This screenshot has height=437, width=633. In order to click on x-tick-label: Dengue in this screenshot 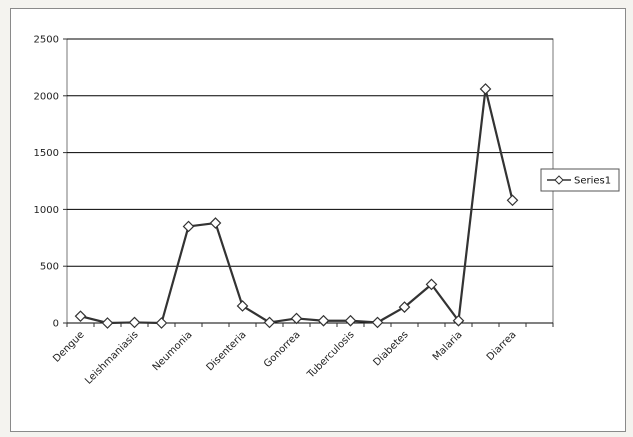, I will do `click(68, 346)`.